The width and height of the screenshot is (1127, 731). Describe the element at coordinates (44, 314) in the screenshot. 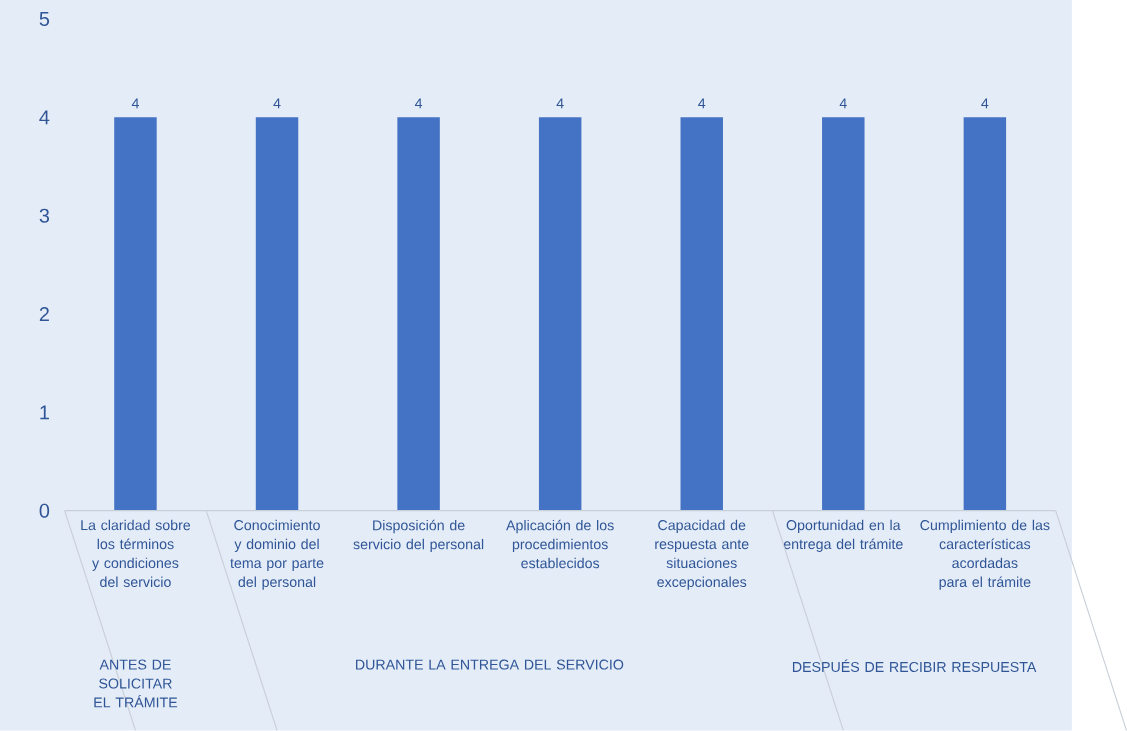

I see `y-tick-label: 2` at that location.